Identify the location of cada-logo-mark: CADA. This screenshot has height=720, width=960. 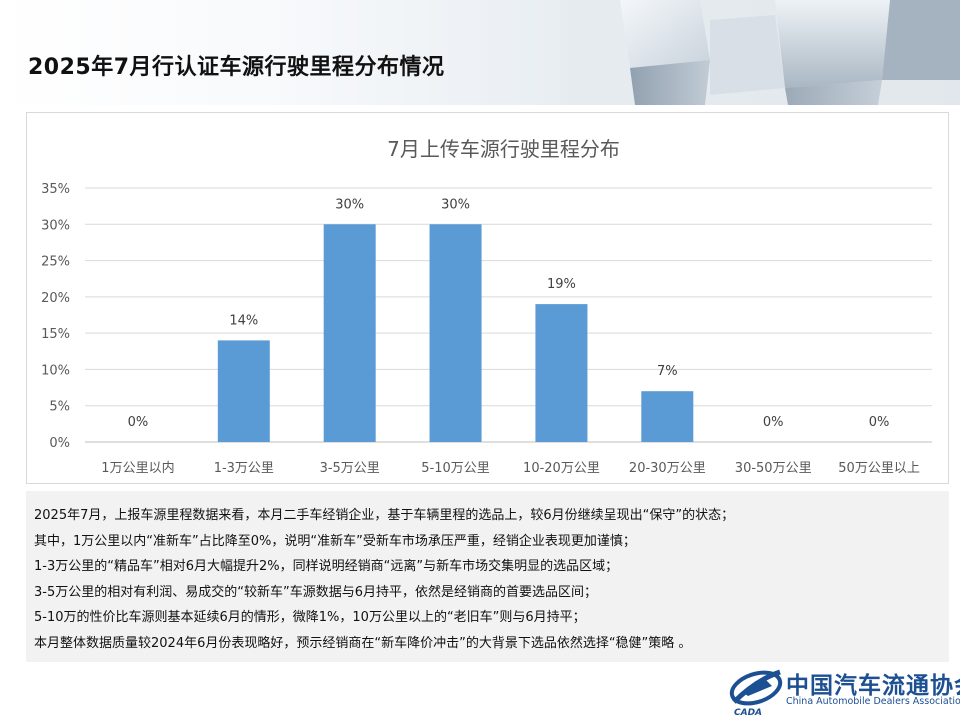
(756, 693).